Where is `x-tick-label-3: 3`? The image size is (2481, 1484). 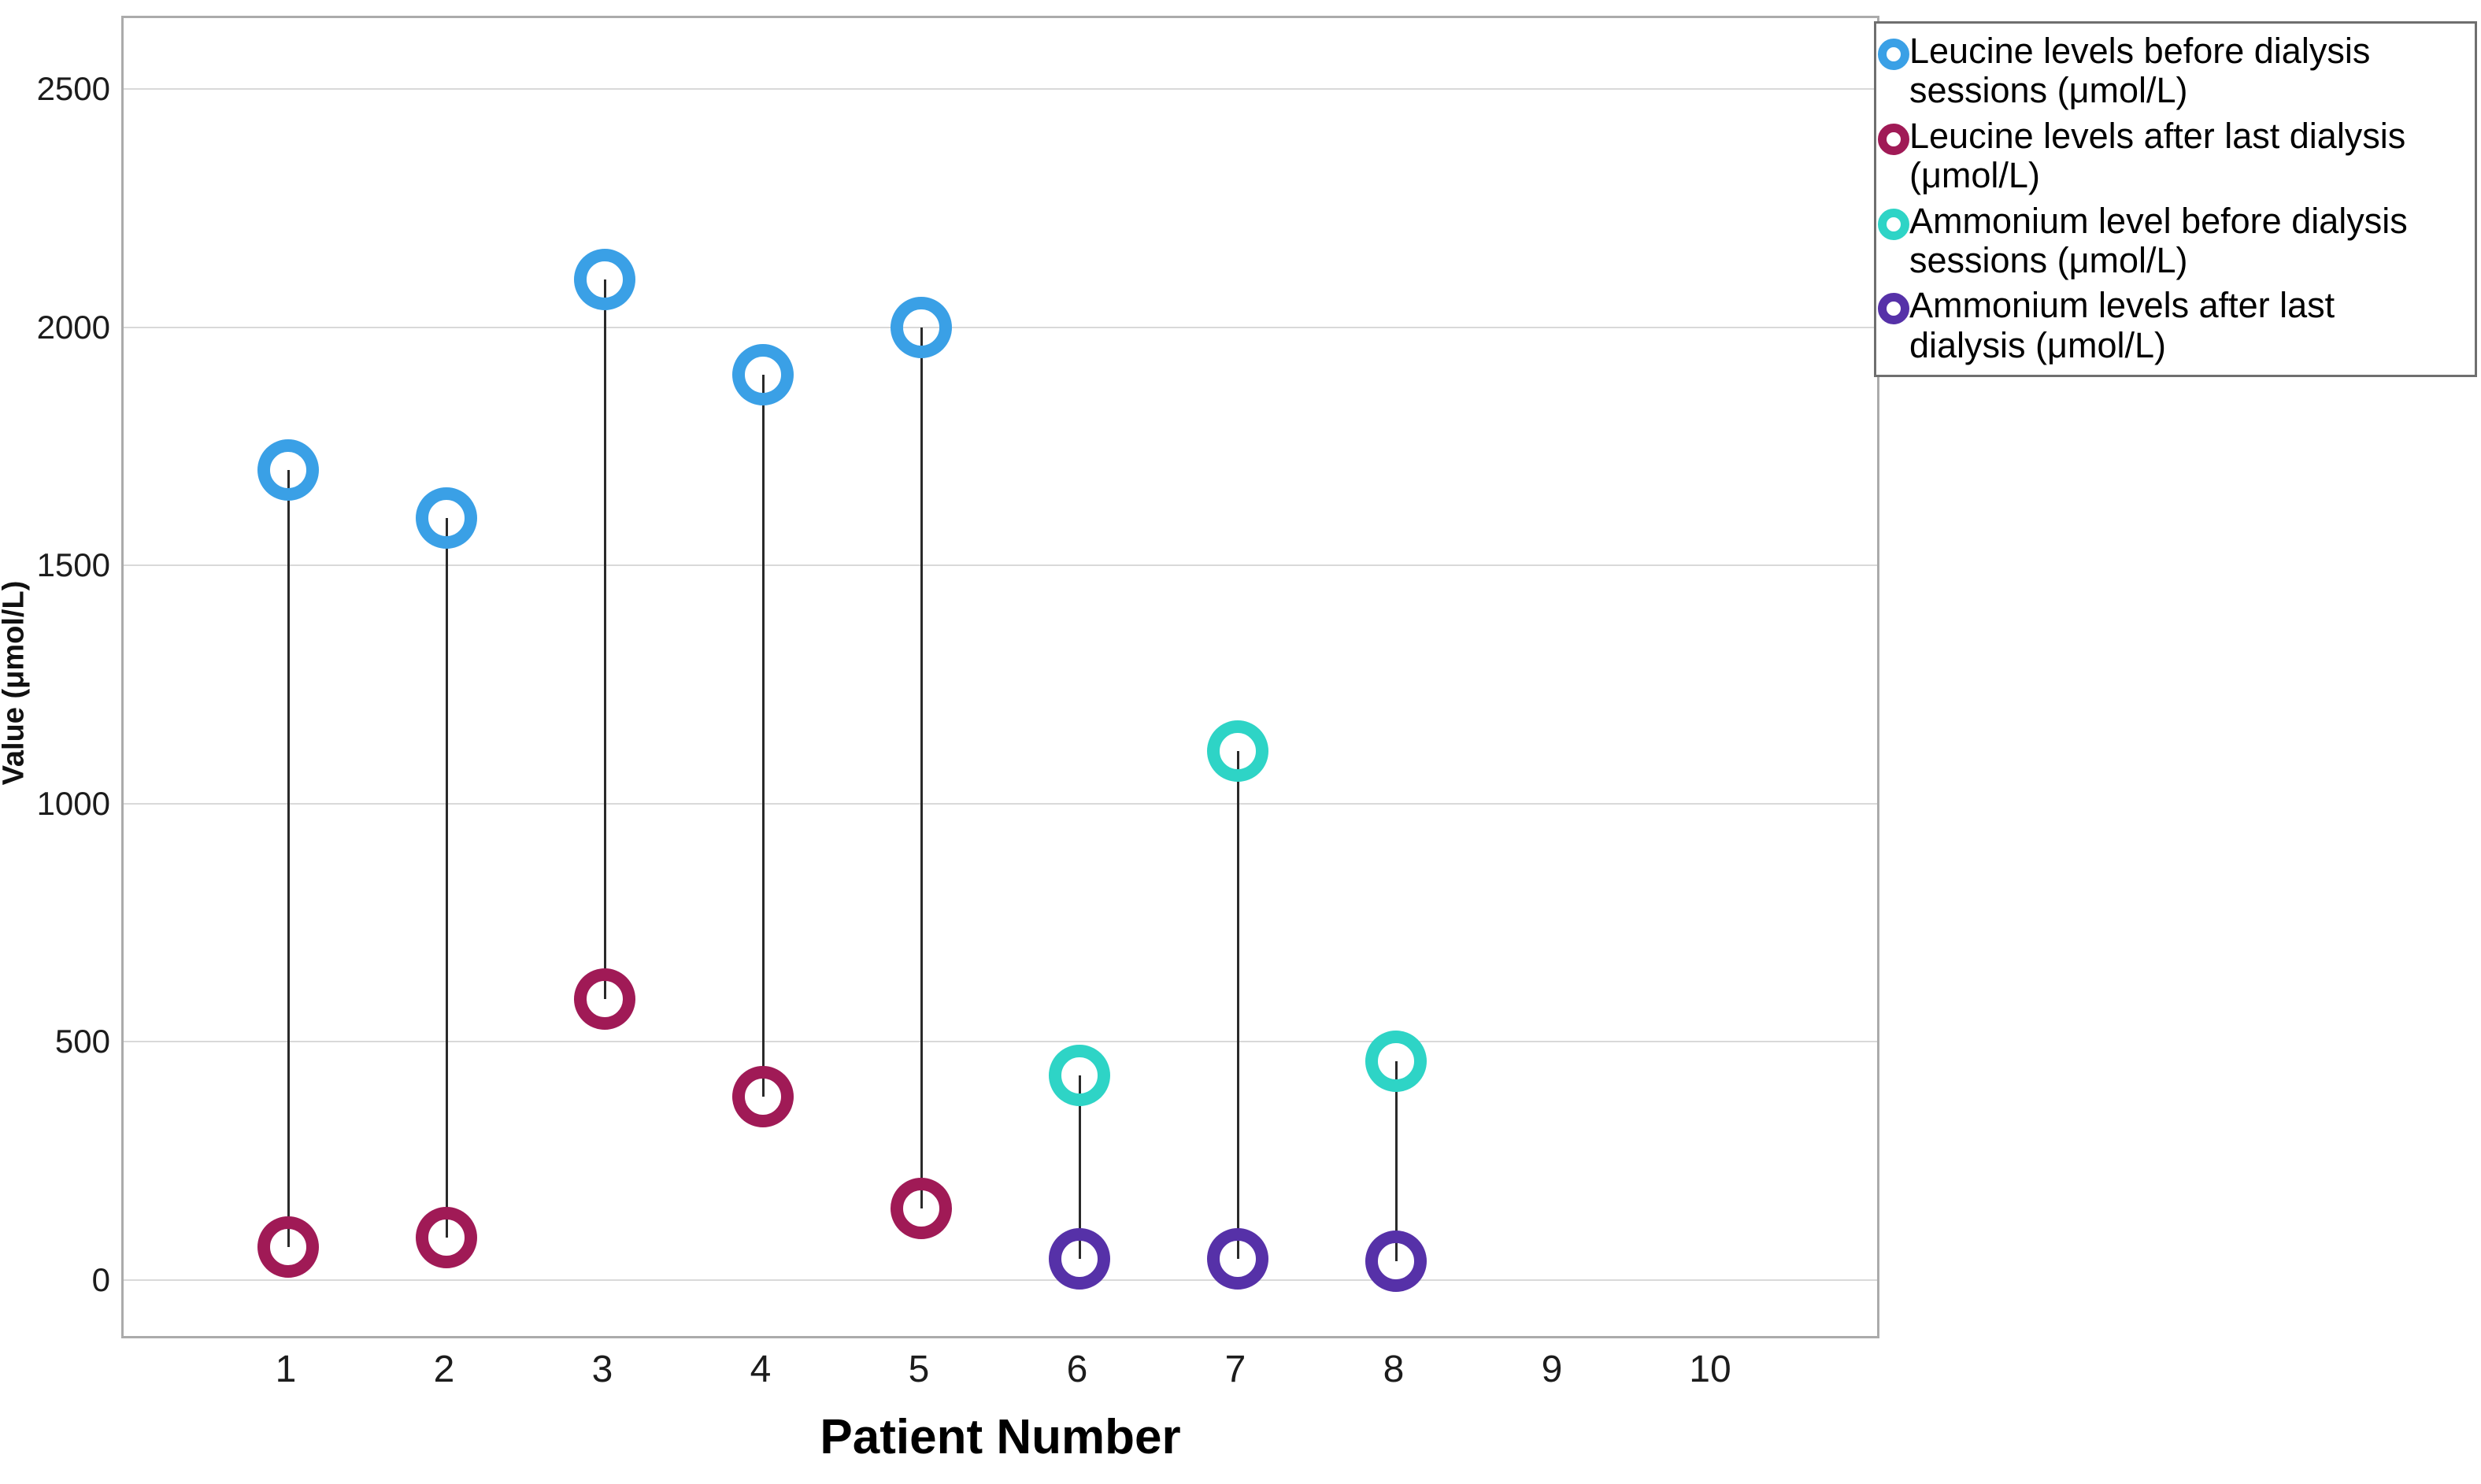
x-tick-label-3: 3 is located at coordinates (602, 1369).